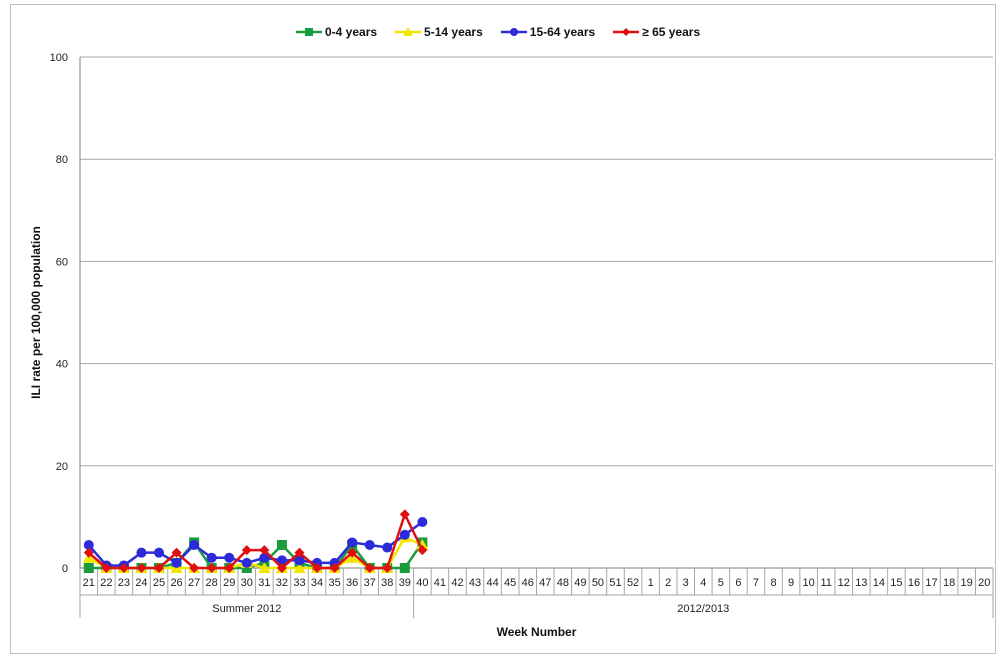  Describe the element at coordinates (668, 583) in the screenshot. I see `x-tick-label: 2` at that location.